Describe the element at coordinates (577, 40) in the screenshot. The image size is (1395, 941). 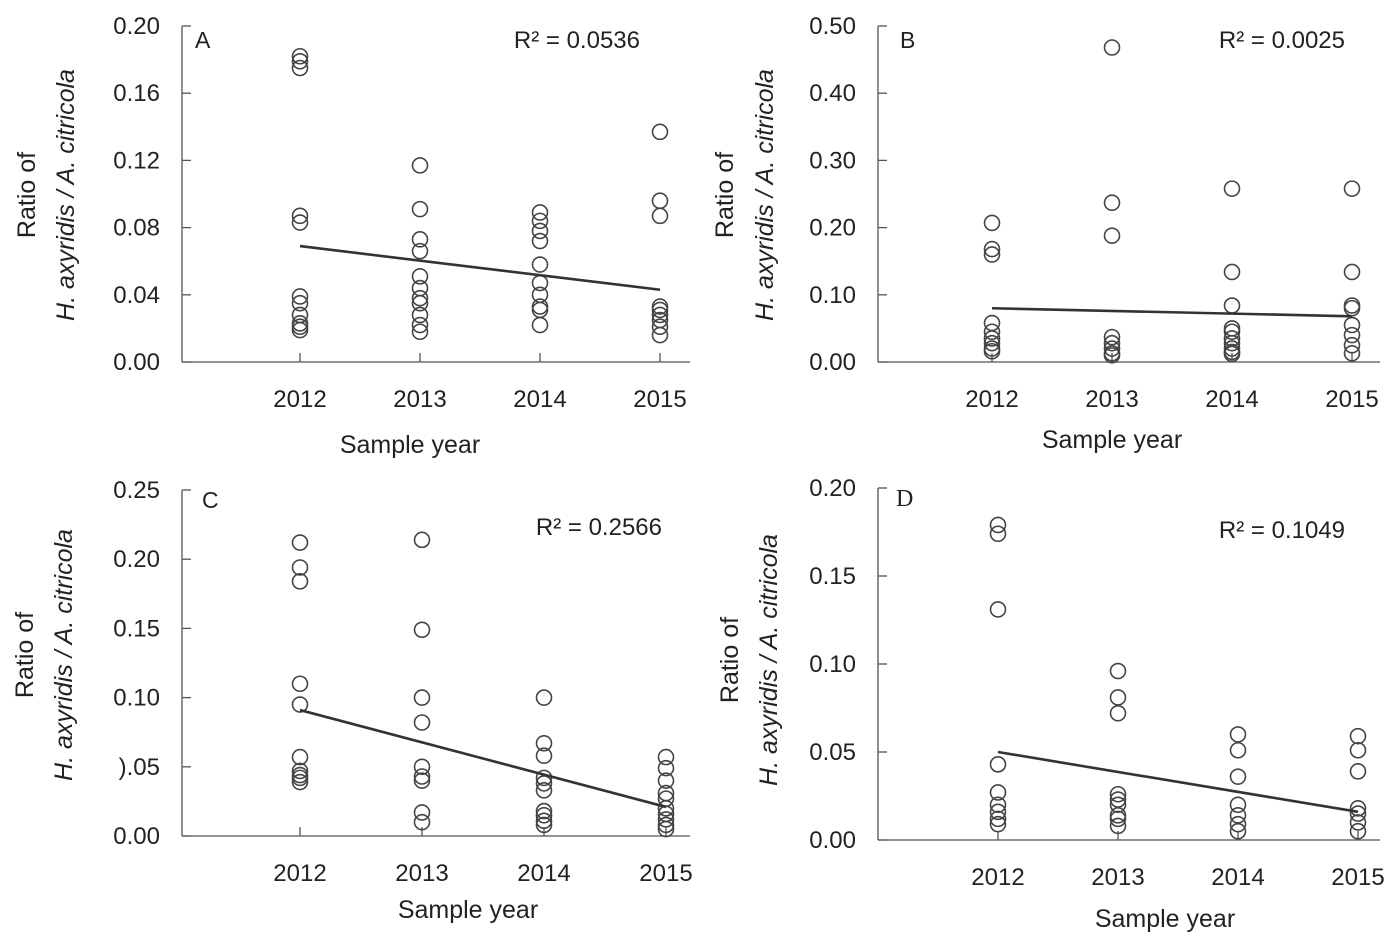
I see `r-squared-label: R² = 0.0536` at that location.